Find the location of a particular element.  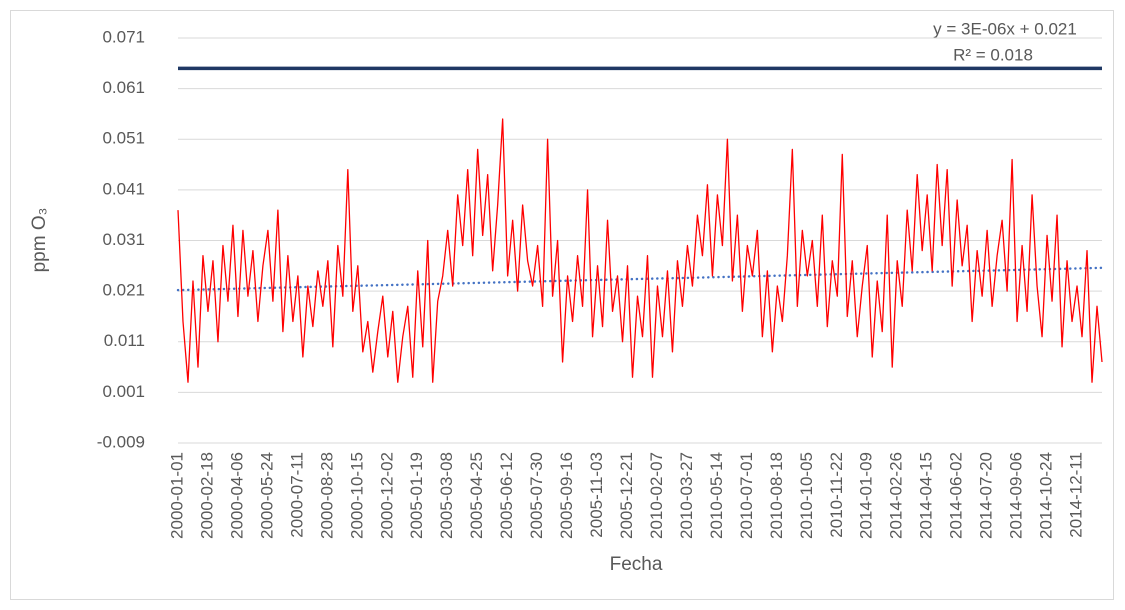

x-axis-title: Fecha is located at coordinates (636, 564).